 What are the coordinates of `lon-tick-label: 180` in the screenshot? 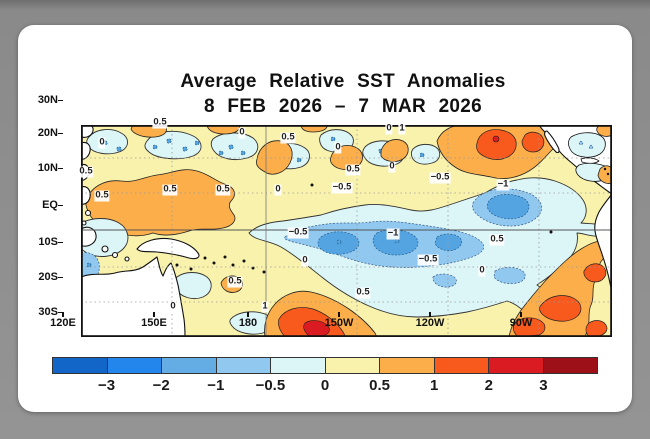 It's located at (248, 323).